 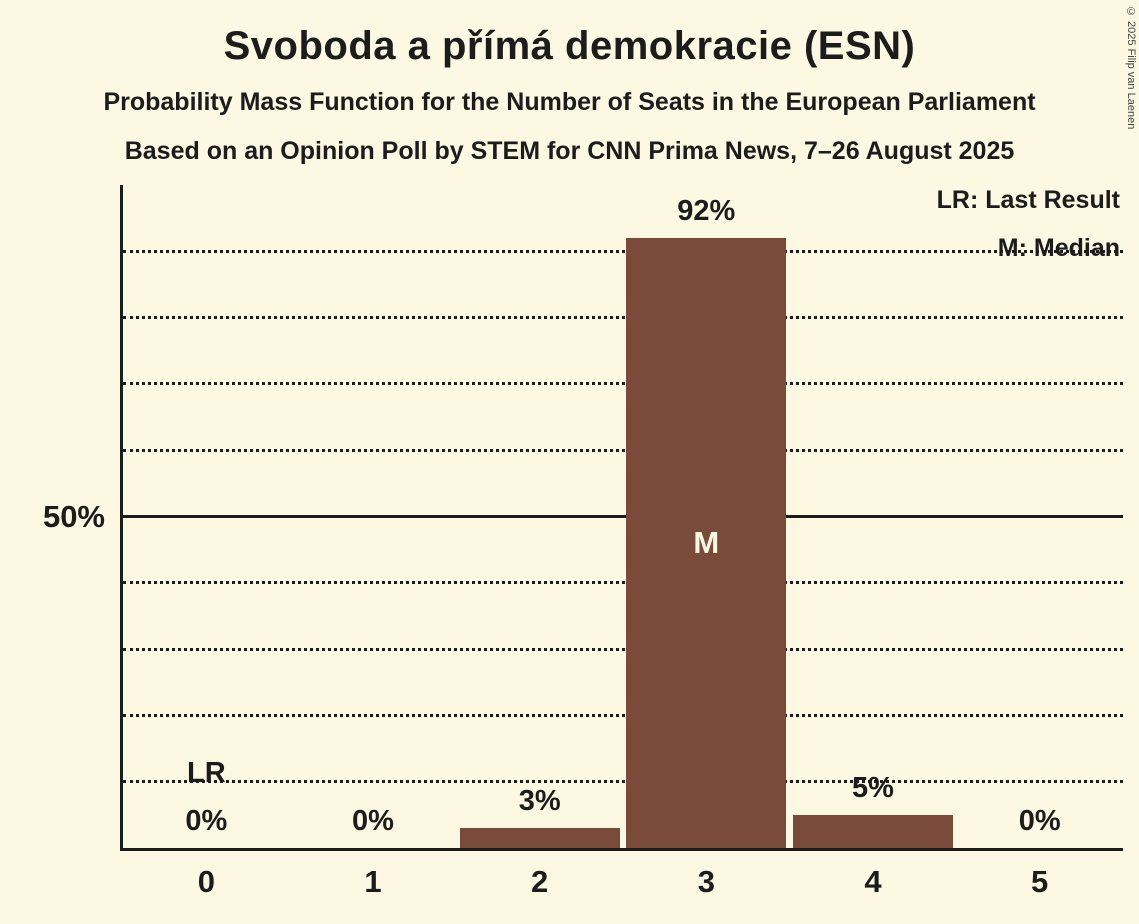 What do you see at coordinates (706, 211) in the screenshot?
I see `bar-value-label-3: 92%` at bounding box center [706, 211].